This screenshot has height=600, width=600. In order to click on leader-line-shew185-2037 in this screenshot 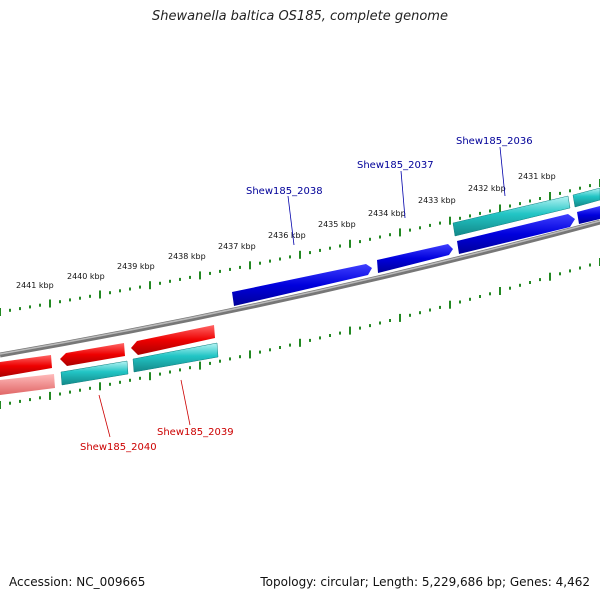, I will do `click(403, 194)`.